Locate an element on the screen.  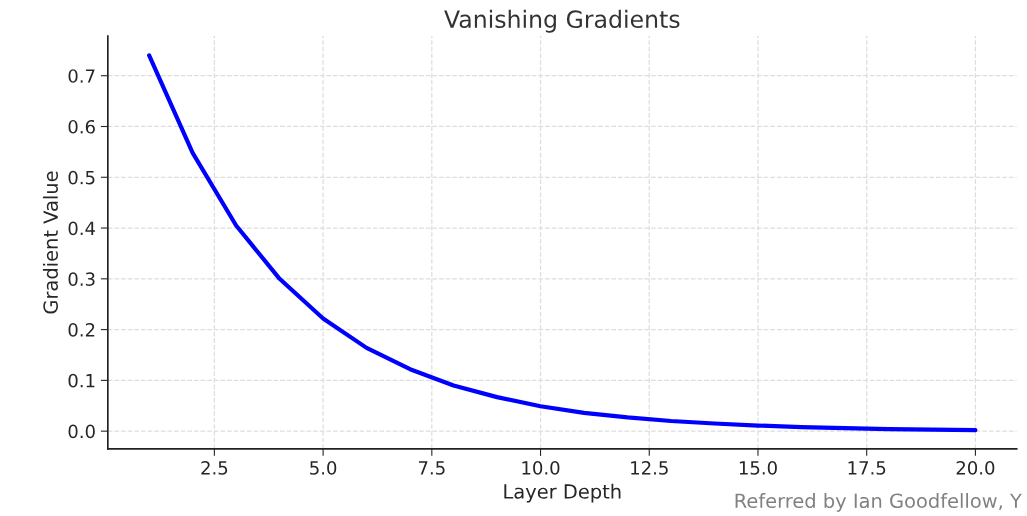
y-tick-label: 0.5 is located at coordinates (81, 177).